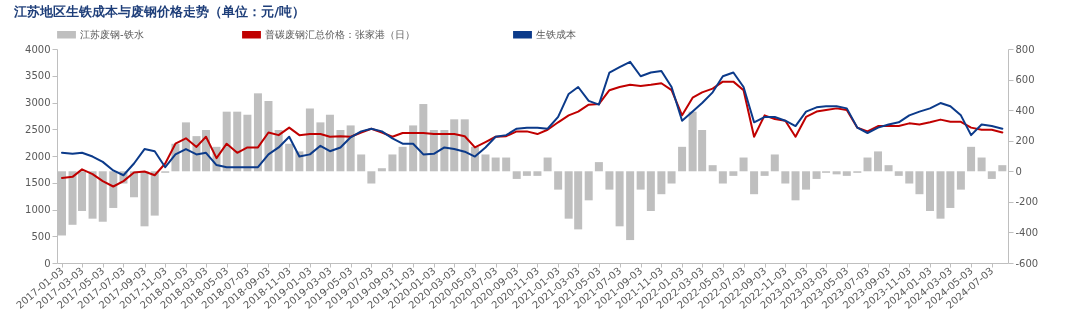 This screenshot has width=1080, height=332. Describe the element at coordinates (38, 102) in the screenshot. I see `y-tick-label: 3000` at that location.